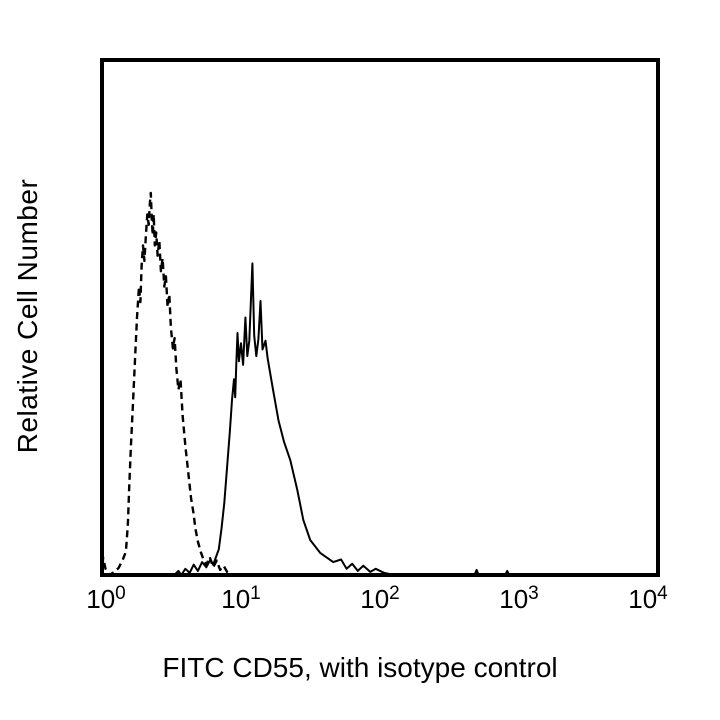 Image resolution: width=720 pixels, height=720 pixels. Describe the element at coordinates (106, 598) in the screenshot. I see `x-tick-label-10e0: 10⁰` at that location.